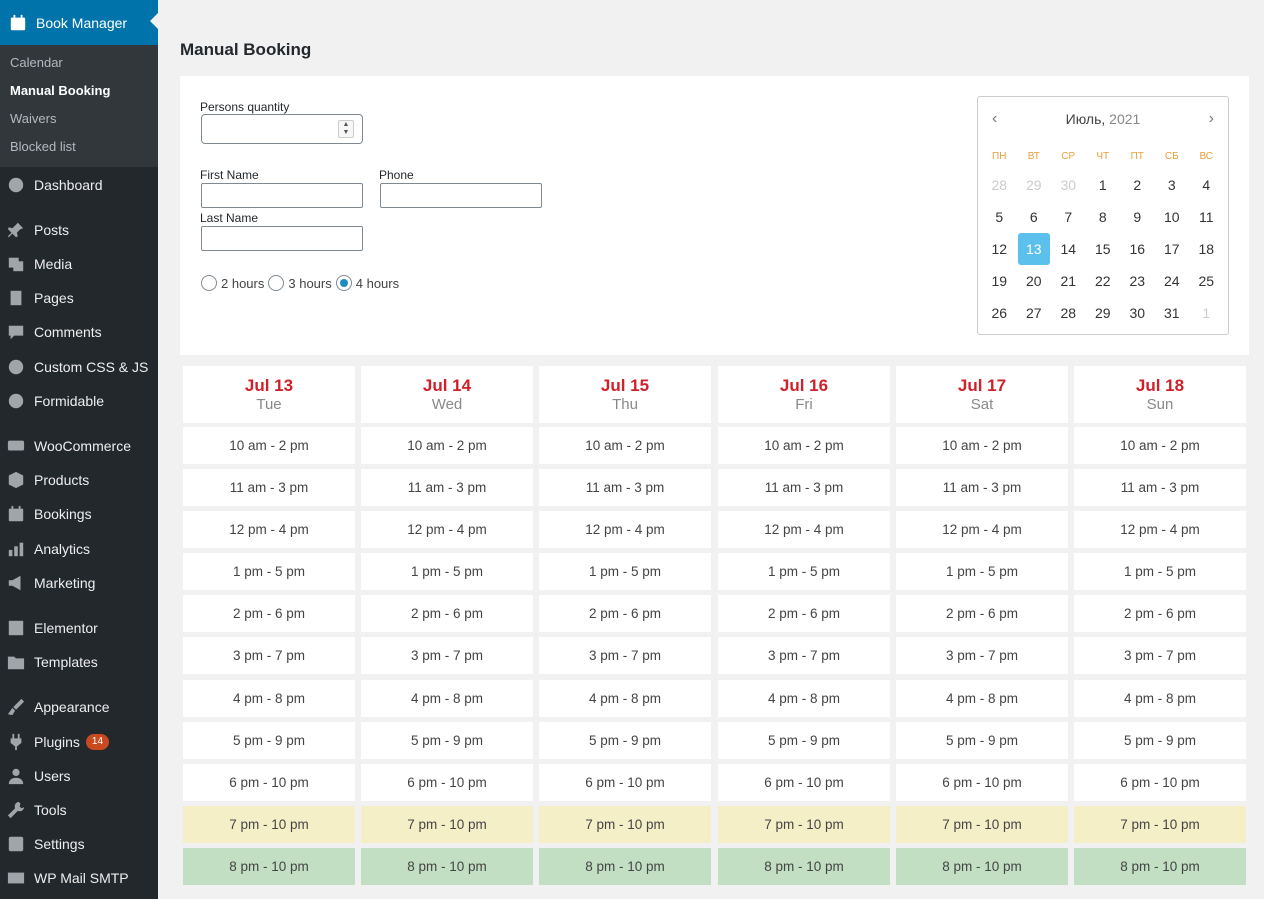 Image resolution: width=1264 pixels, height=899 pixels. What do you see at coordinates (1102, 313) in the screenshot?
I see `calendar-day: 29` at bounding box center [1102, 313].